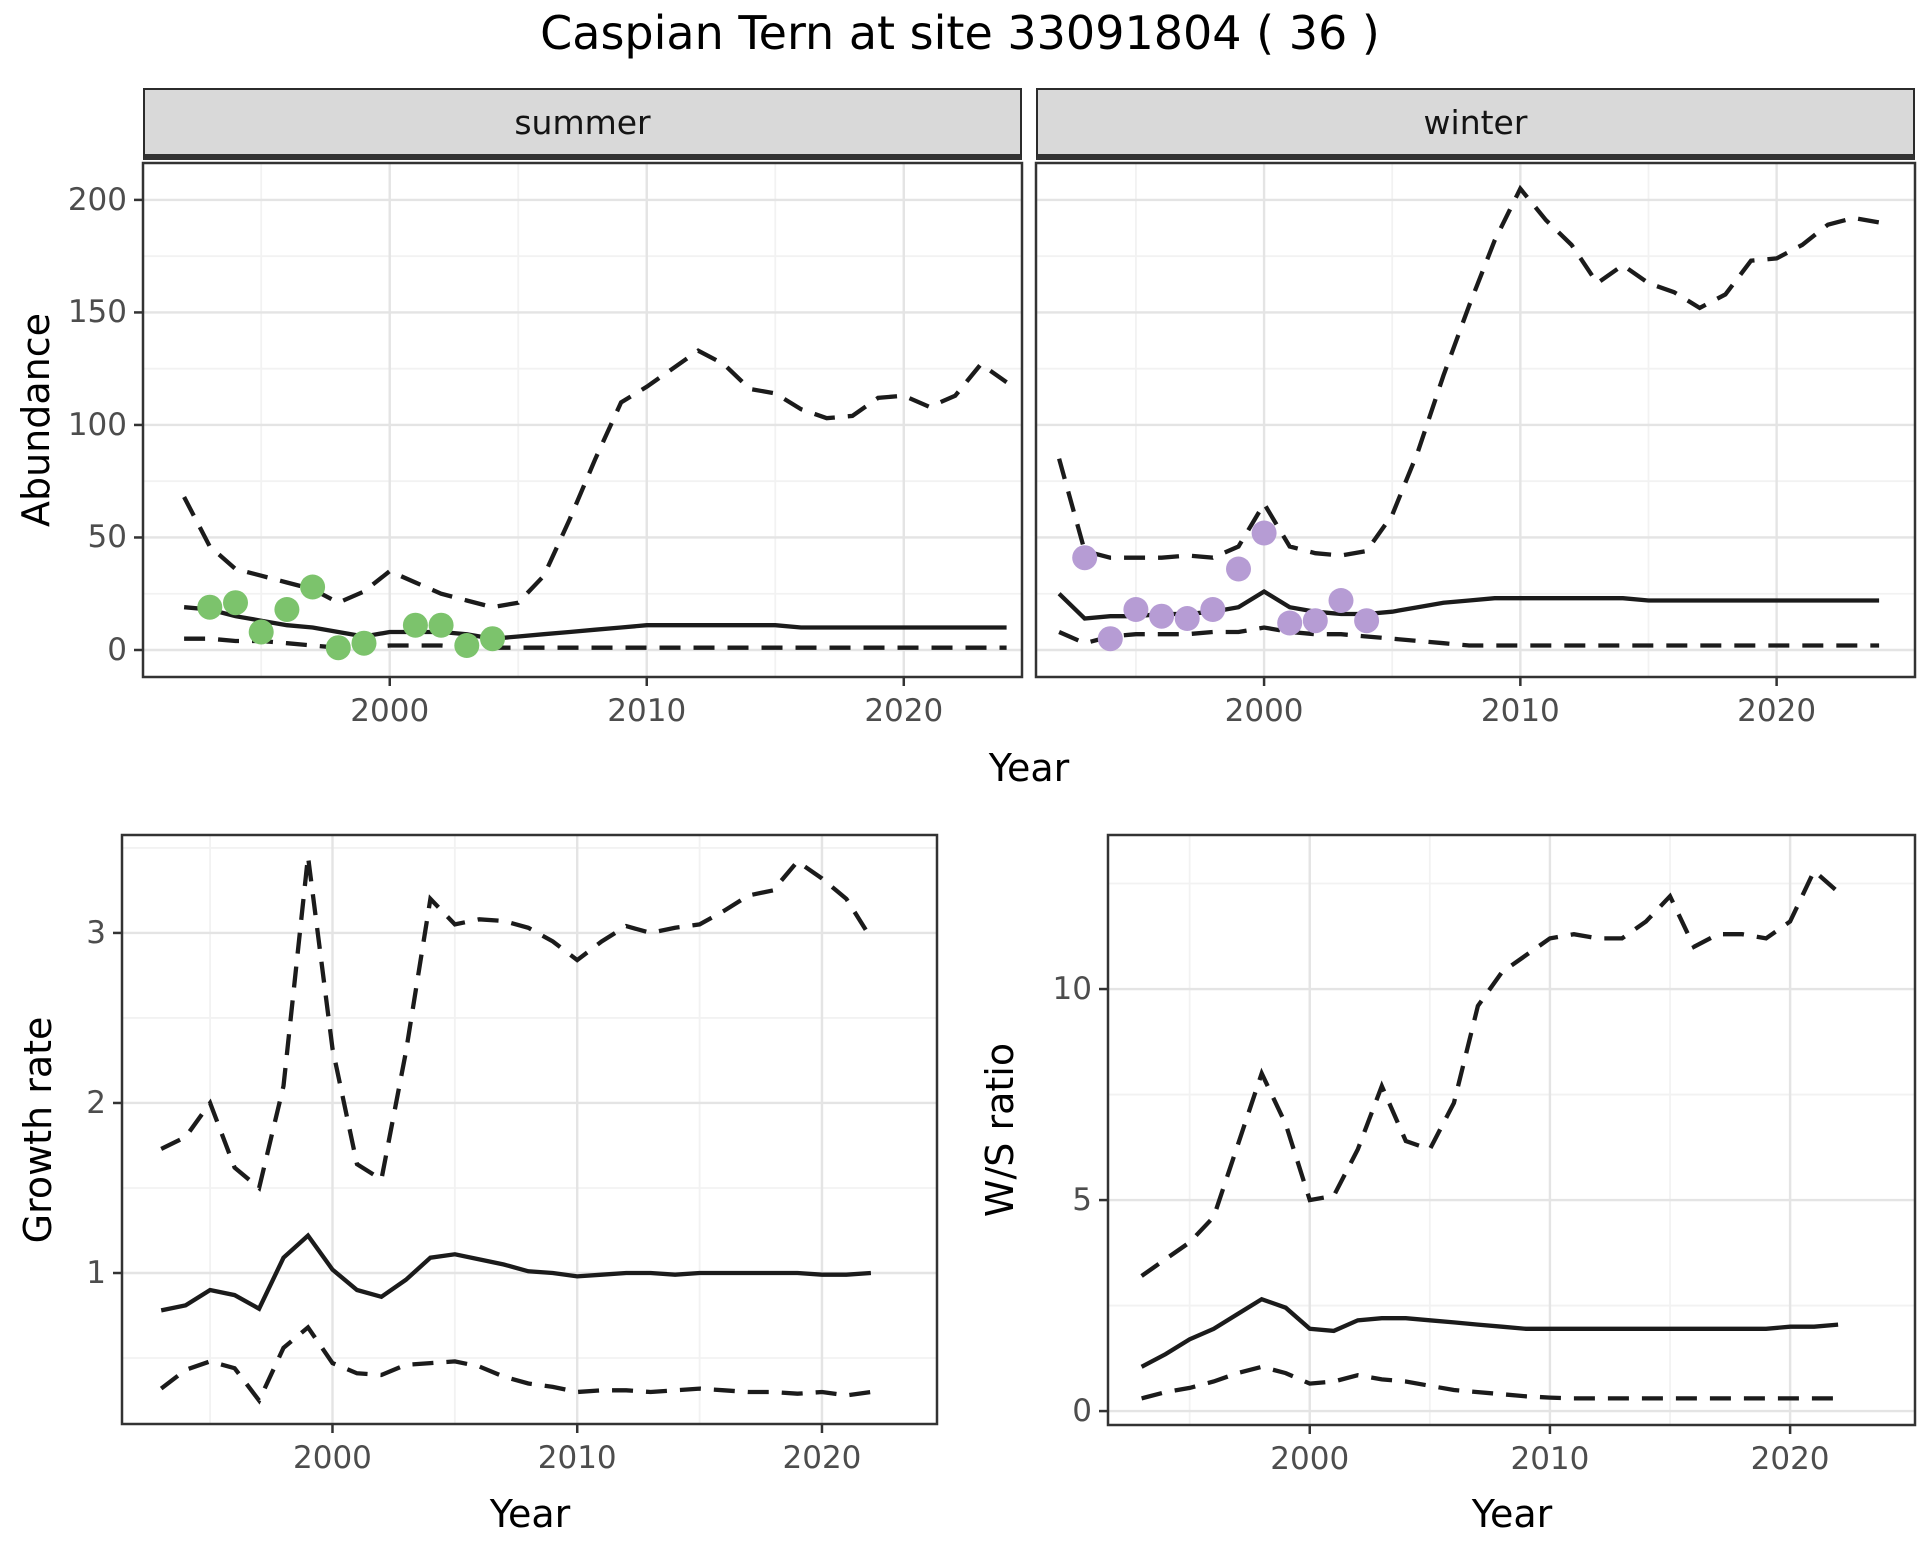 The width and height of the screenshot is (1920, 1560). What do you see at coordinates (595, 643) in the screenshot?
I see `summer_abundance-lower_ci-line` at bounding box center [595, 643].